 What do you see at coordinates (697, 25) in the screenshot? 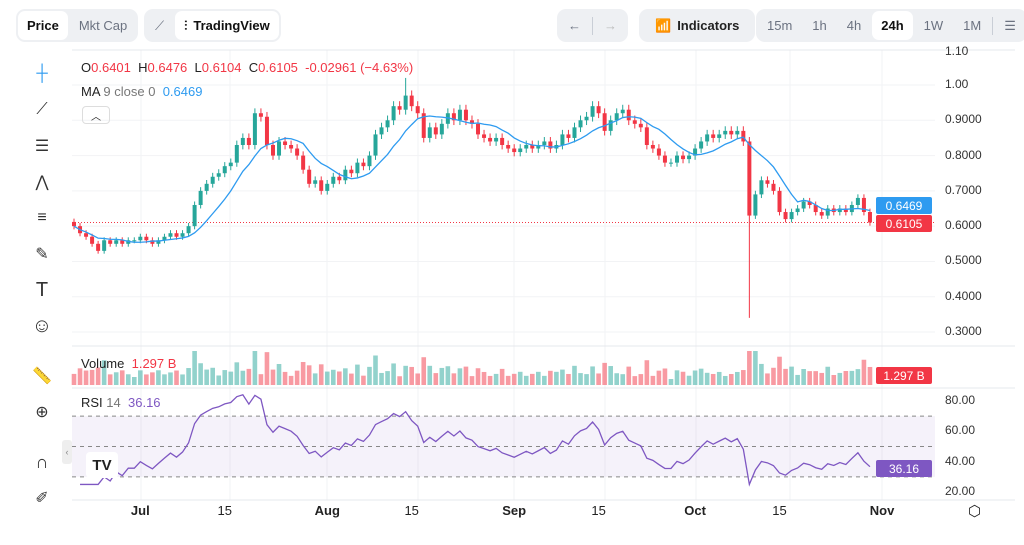
I see `indicators-button: 📶 Indicators` at bounding box center [697, 25].